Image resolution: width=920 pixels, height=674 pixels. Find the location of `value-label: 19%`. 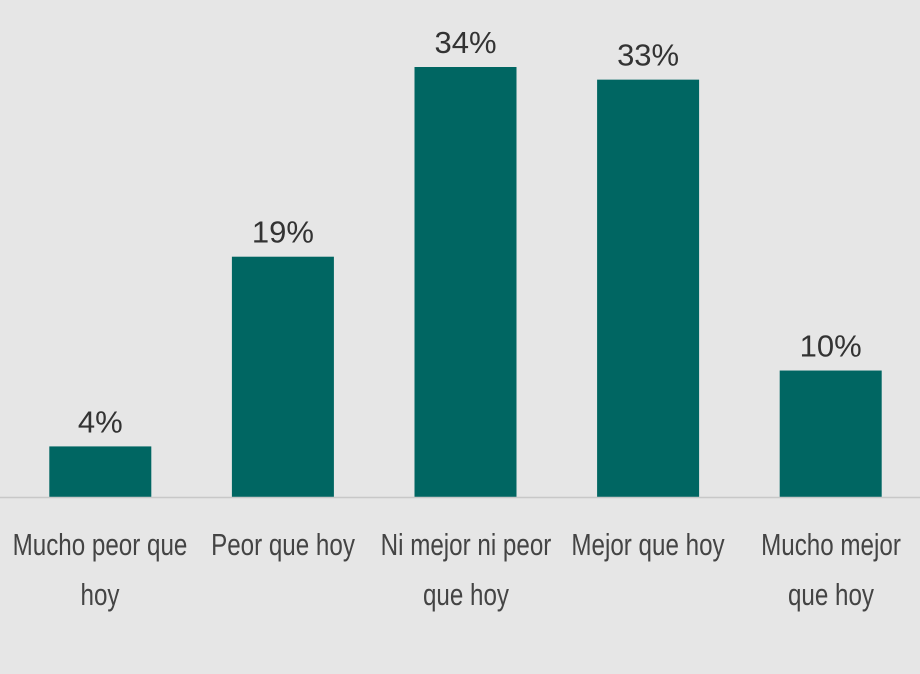

value-label: 19% is located at coordinates (283, 232).